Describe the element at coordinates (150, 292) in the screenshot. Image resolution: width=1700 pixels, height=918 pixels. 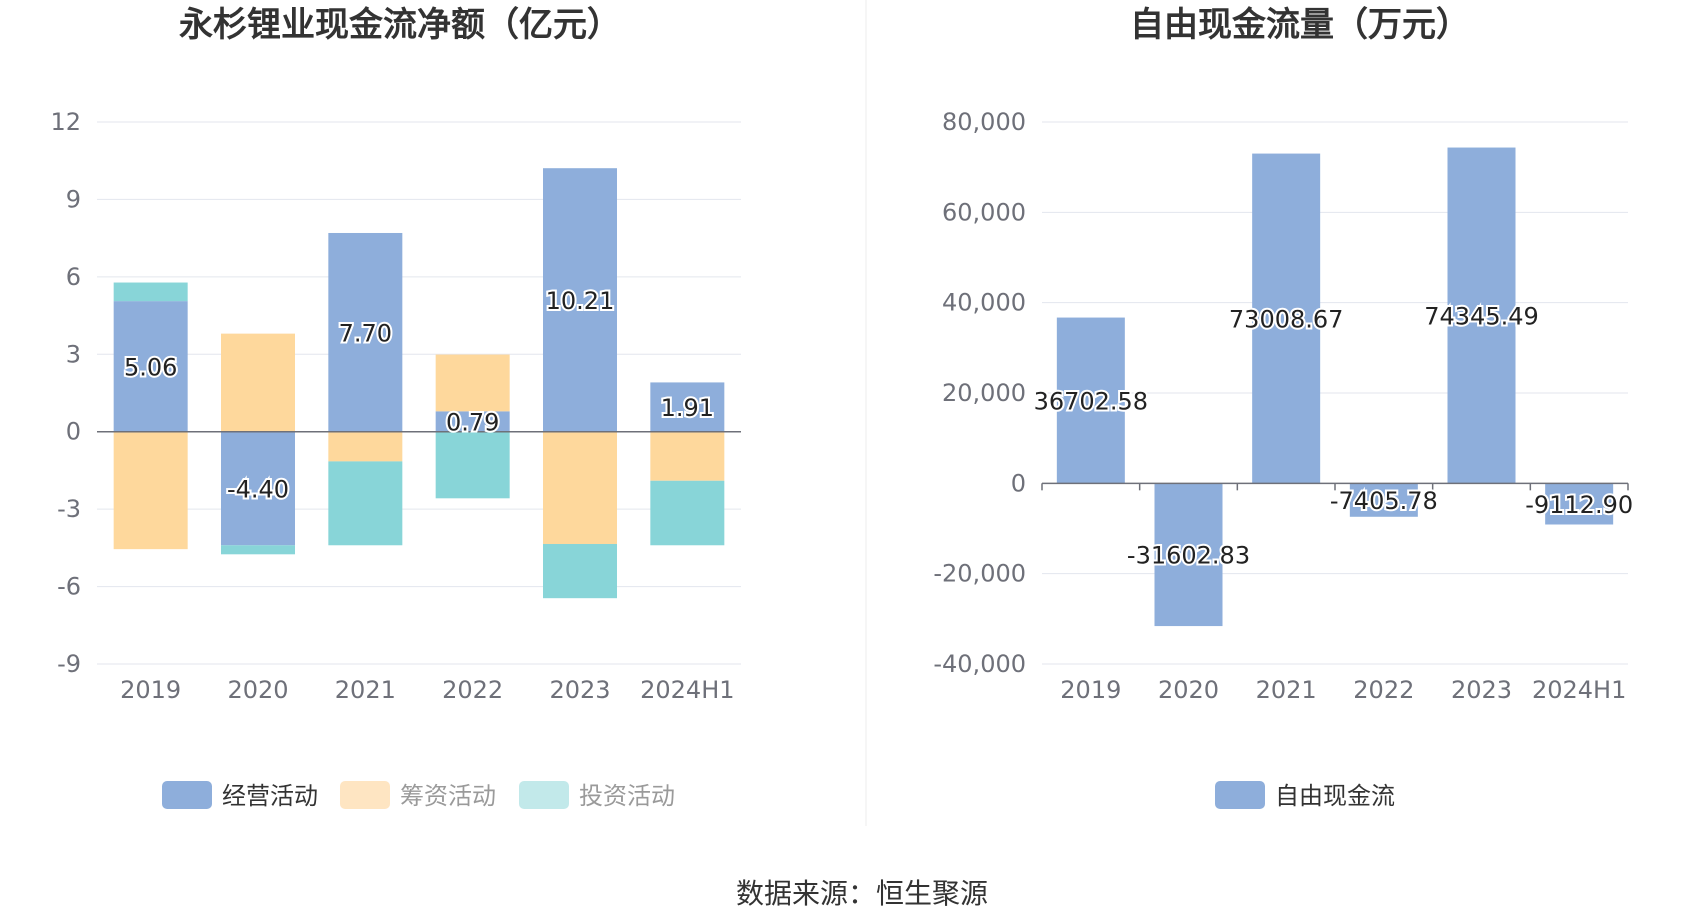
I see `bar-3-2019` at that location.